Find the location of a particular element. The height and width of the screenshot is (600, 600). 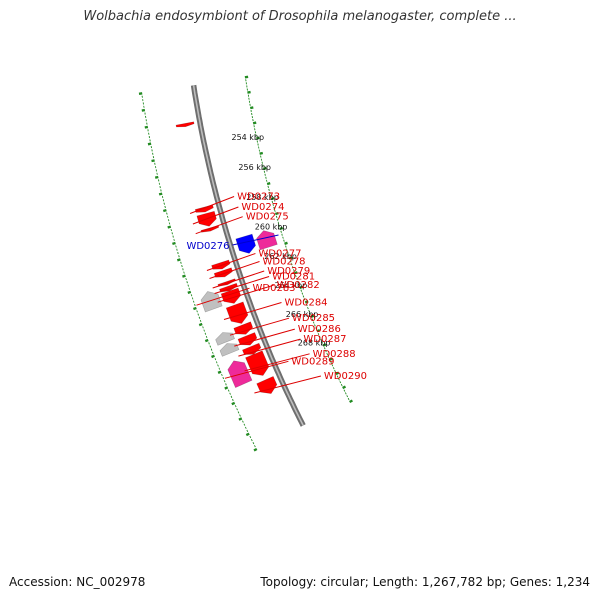

kbp-tick-label: 268 kbp is located at coordinates (314, 342).